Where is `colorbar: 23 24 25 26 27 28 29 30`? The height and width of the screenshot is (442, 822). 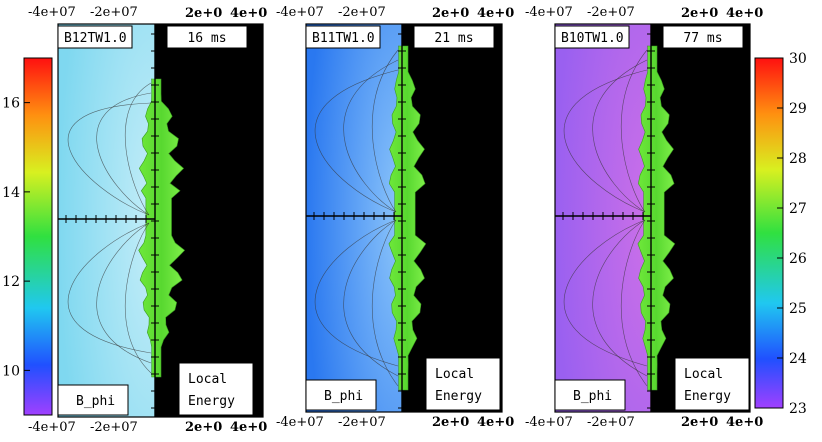
colorbar: 23 24 25 26 27 28 29 30 is located at coordinates (780, 234).